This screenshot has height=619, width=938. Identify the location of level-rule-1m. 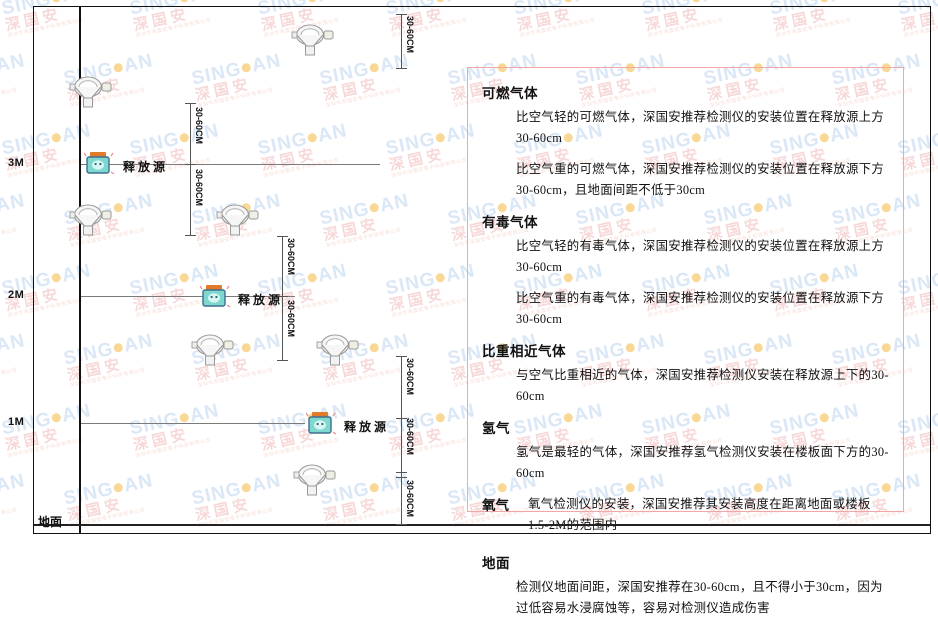
(192, 423).